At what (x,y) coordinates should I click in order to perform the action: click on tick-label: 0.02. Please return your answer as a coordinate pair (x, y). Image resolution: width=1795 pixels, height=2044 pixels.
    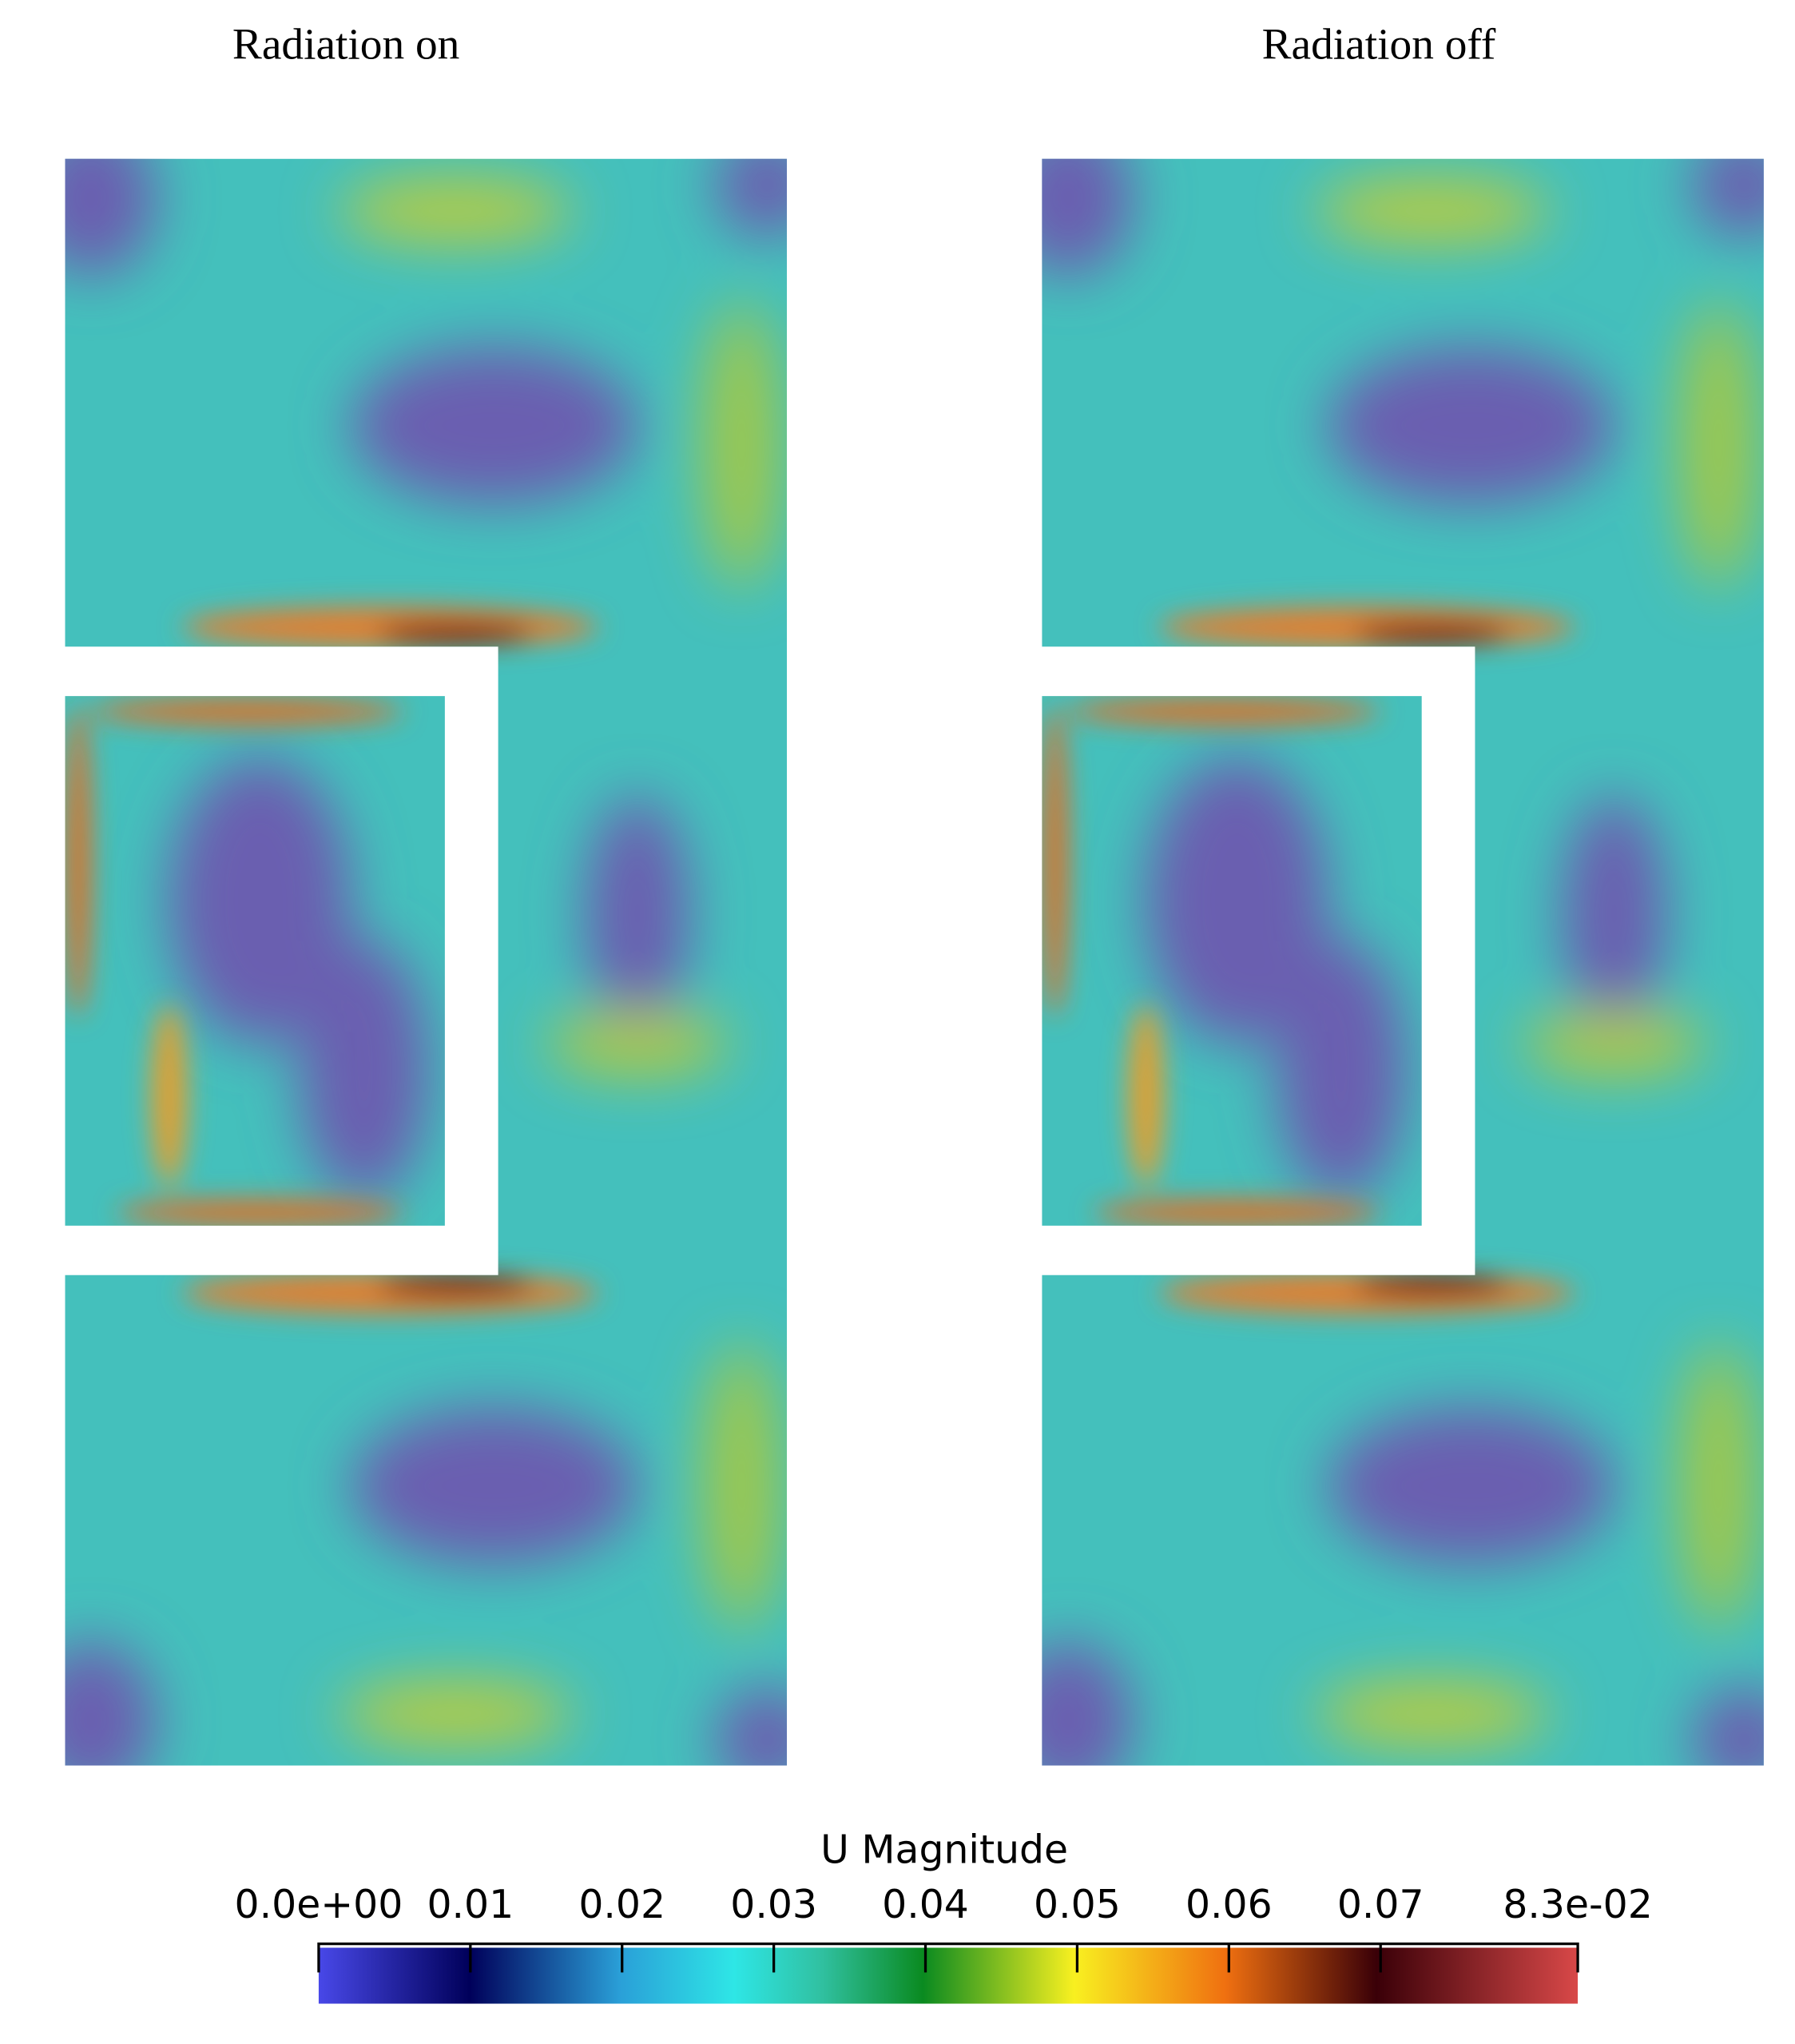
    Looking at the image, I should click on (621, 1904).